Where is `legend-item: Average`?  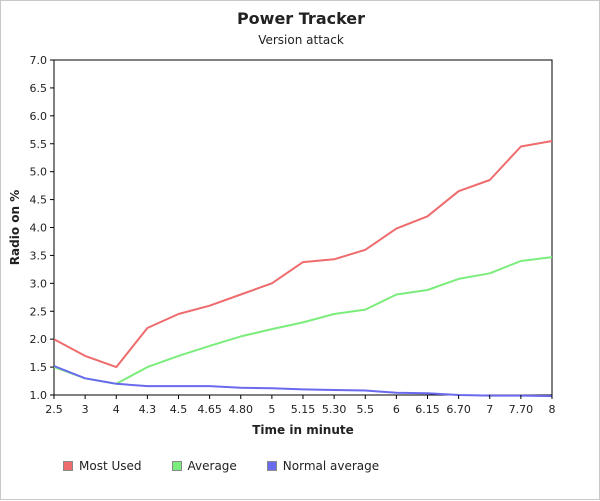
legend-item: Average is located at coordinates (204, 466).